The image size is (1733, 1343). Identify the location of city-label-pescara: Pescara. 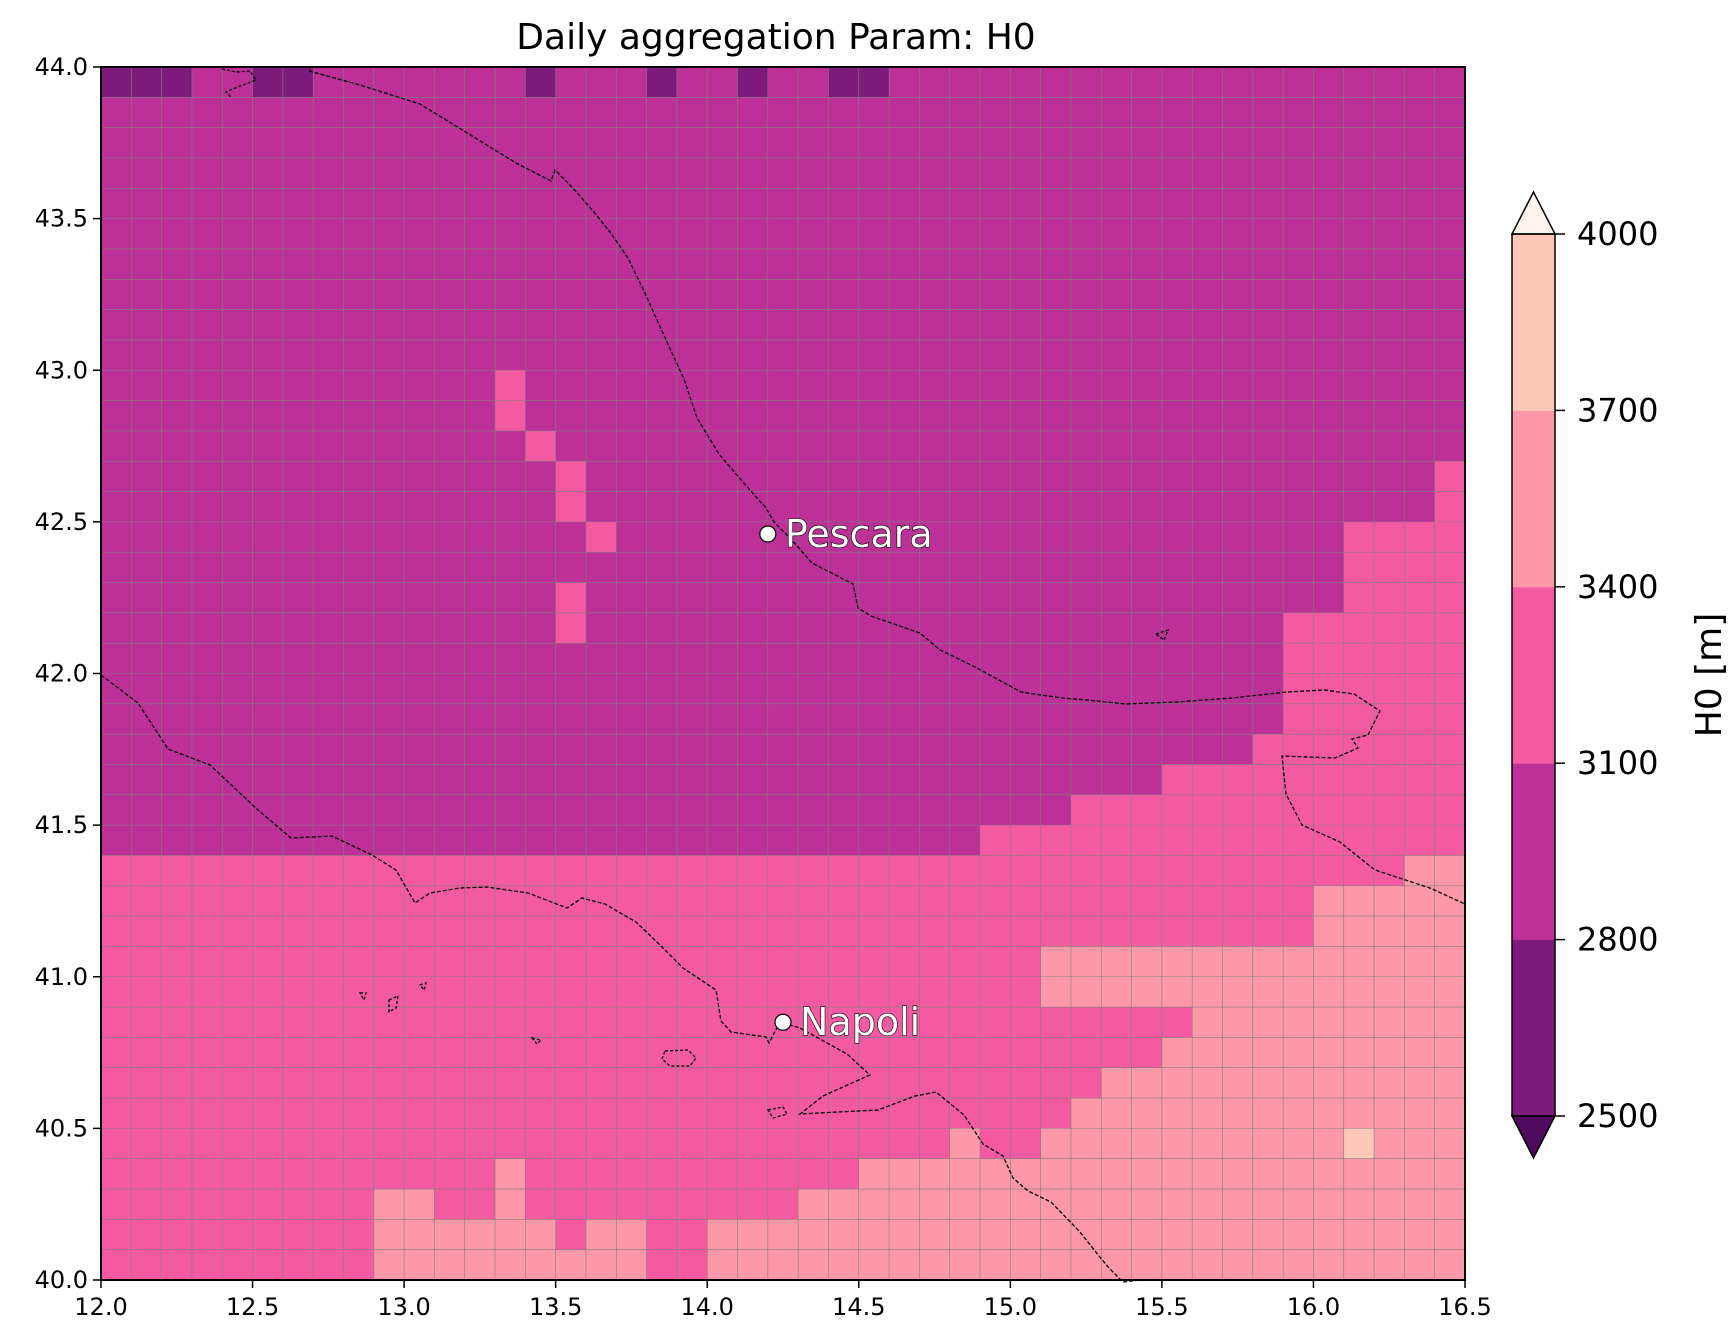
(859, 534).